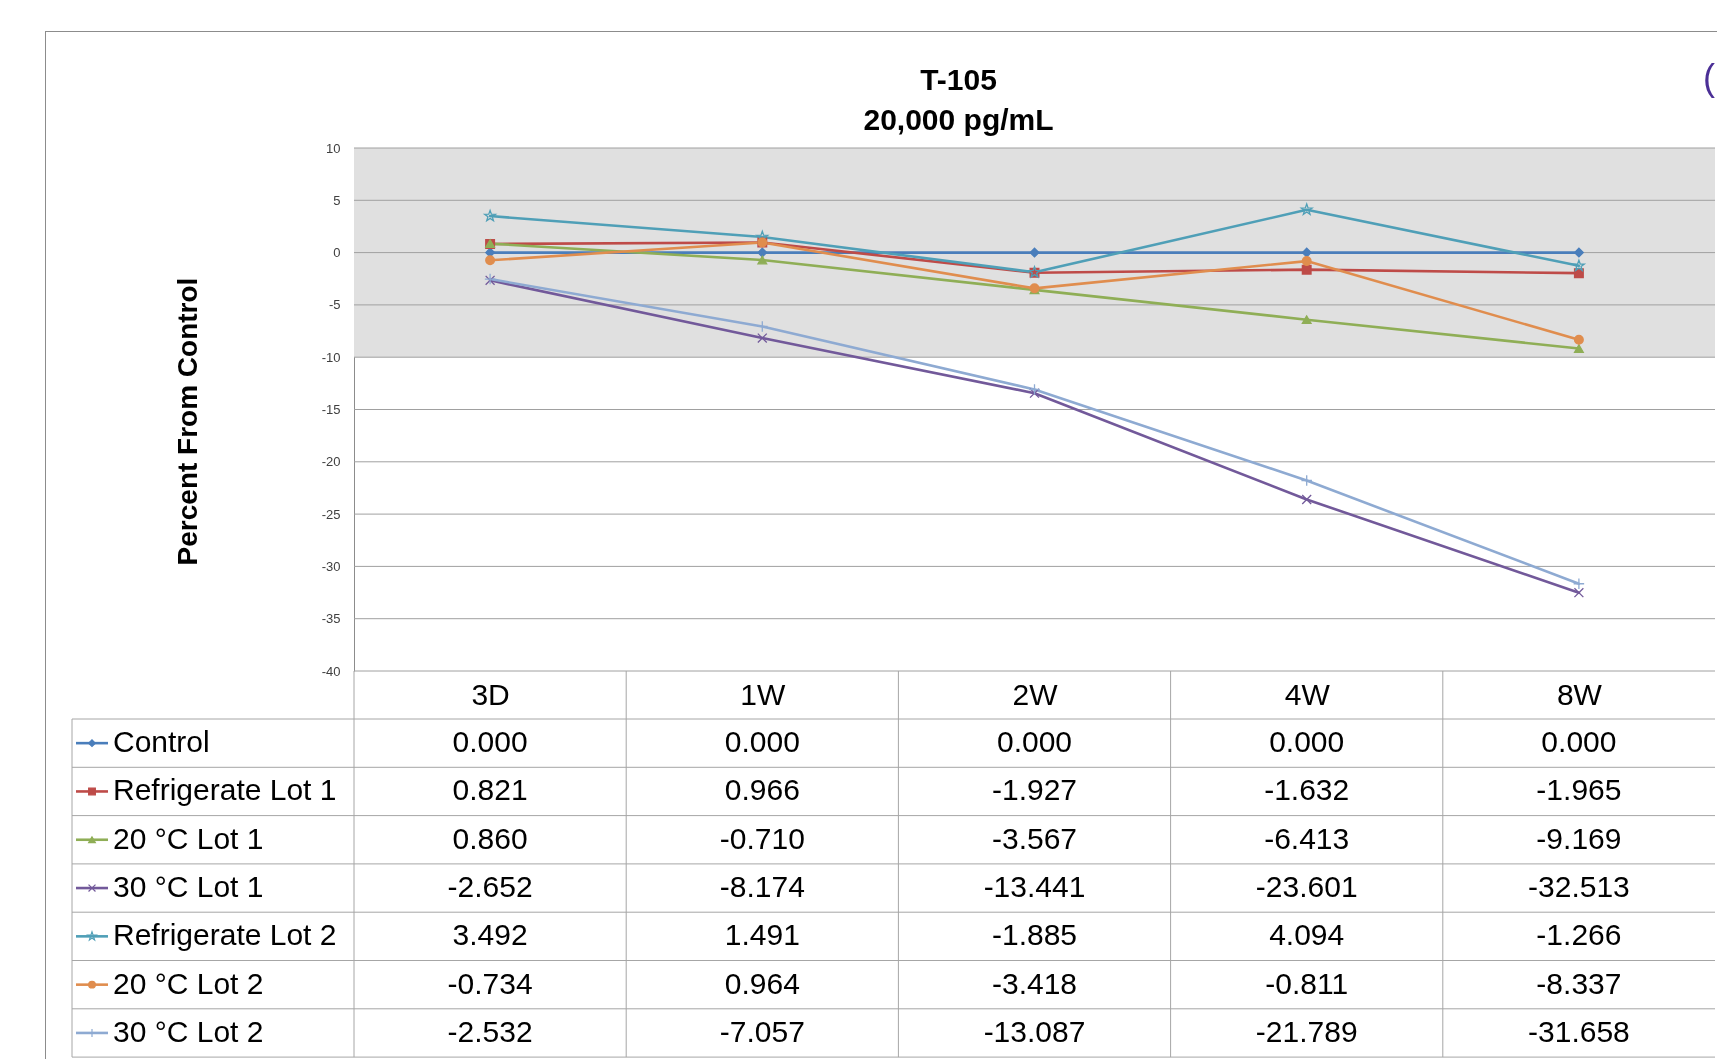  I want to click on data-label: -13.087, so click(1034, 1031).